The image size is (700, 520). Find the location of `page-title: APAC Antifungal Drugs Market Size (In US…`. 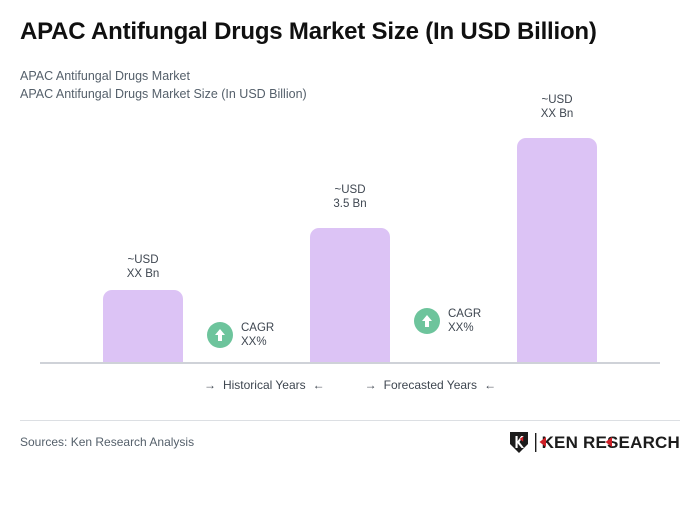

page-title: APAC Antifungal Drugs Market Size (In US… is located at coordinates (308, 31).